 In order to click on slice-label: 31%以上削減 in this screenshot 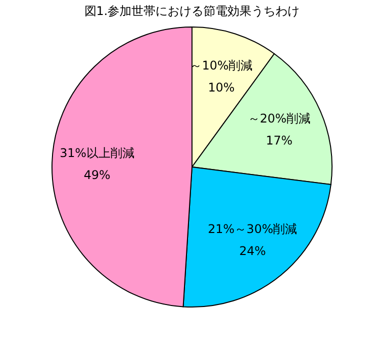, I will do `click(97, 153)`.